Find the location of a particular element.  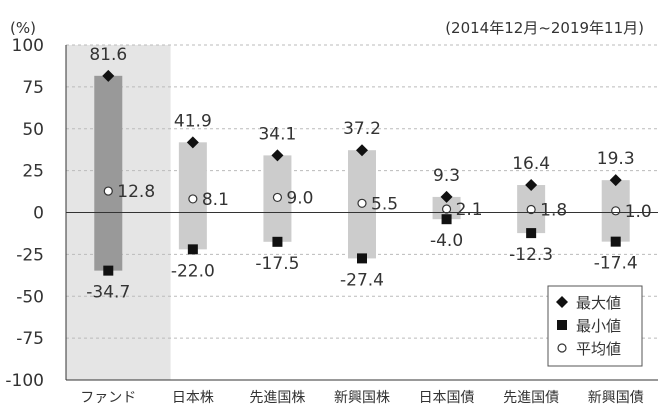

avg-value-label: 9.0 is located at coordinates (299, 198).